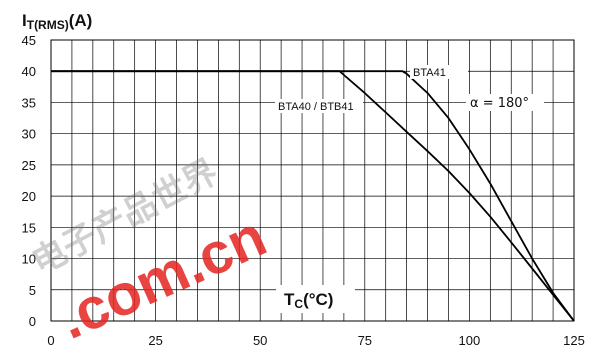 This screenshot has height=352, width=596. Describe the element at coordinates (29, 102) in the screenshot. I see `y-tick-label: 35` at that location.